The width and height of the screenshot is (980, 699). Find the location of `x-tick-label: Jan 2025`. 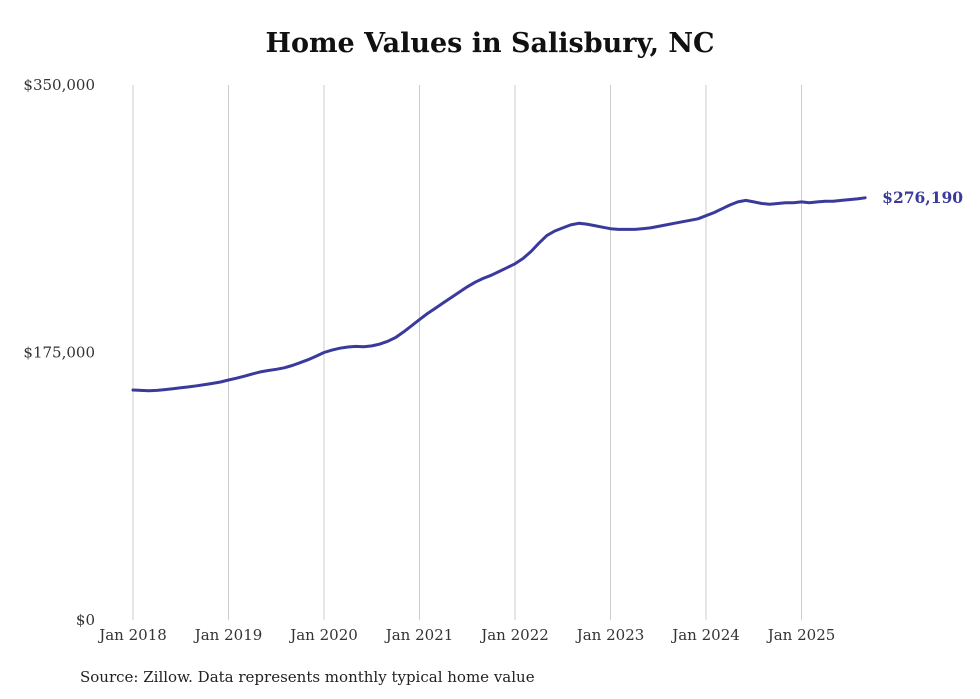

x-tick-label: Jan 2025 is located at coordinates (801, 635).